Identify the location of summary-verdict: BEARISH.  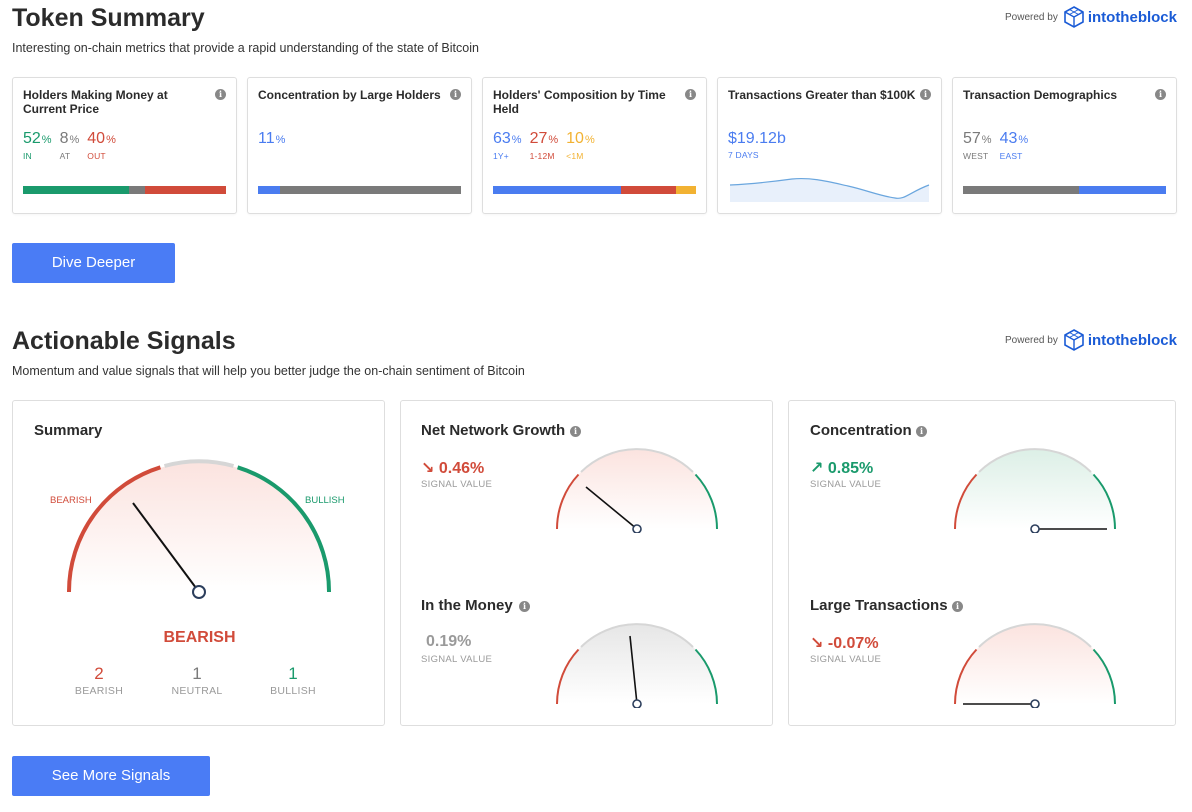
(199, 637).